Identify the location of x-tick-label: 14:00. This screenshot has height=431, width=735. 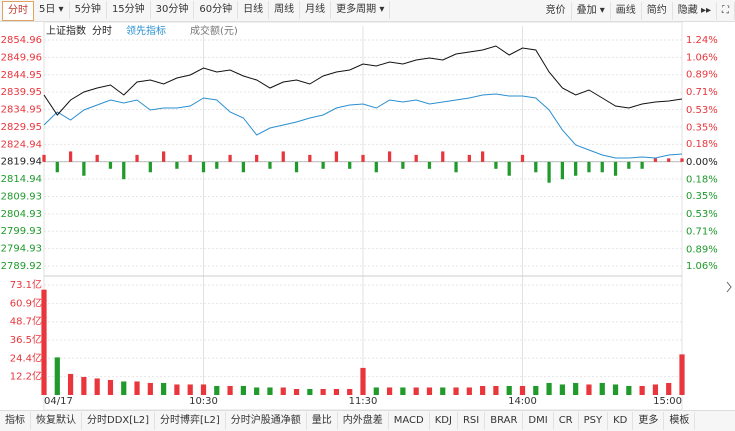
(522, 401).